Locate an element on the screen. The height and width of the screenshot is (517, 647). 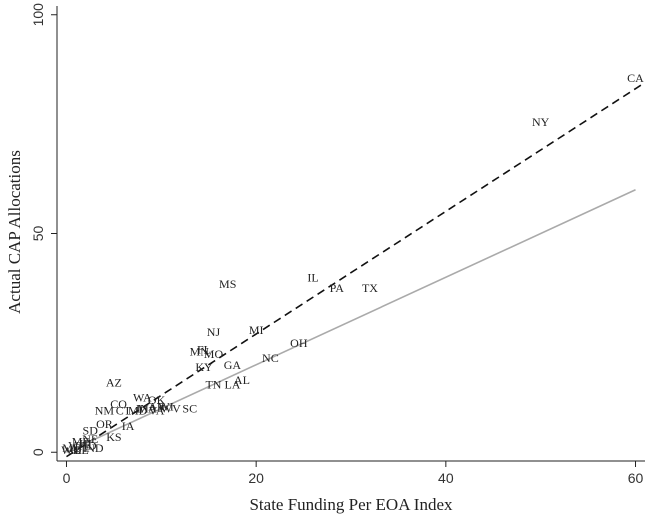
point-label-pa: PA is located at coordinates (337, 288).